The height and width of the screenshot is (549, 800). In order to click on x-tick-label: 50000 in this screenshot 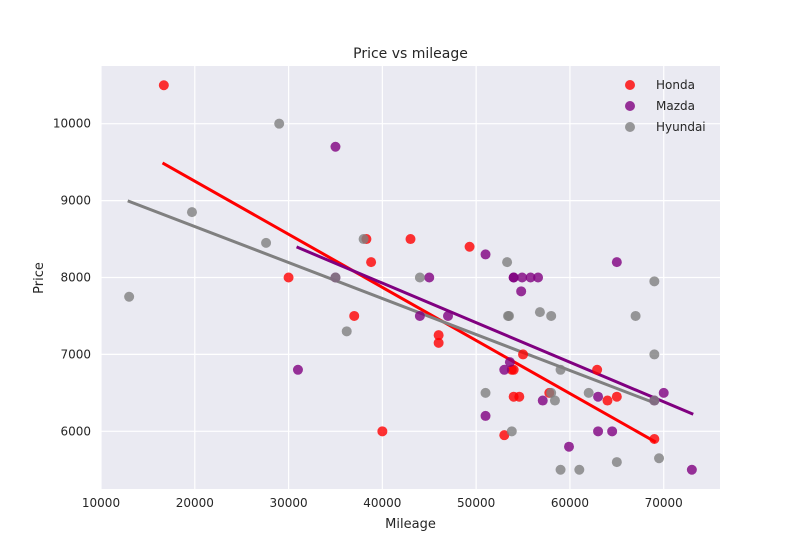, I will do `click(476, 503)`.